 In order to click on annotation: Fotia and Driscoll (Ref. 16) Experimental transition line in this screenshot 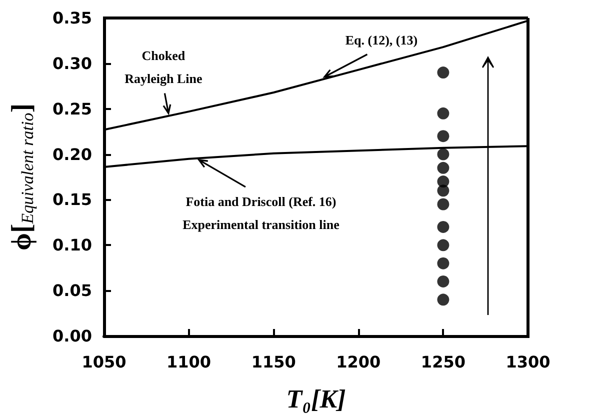, I will do `click(261, 213)`.